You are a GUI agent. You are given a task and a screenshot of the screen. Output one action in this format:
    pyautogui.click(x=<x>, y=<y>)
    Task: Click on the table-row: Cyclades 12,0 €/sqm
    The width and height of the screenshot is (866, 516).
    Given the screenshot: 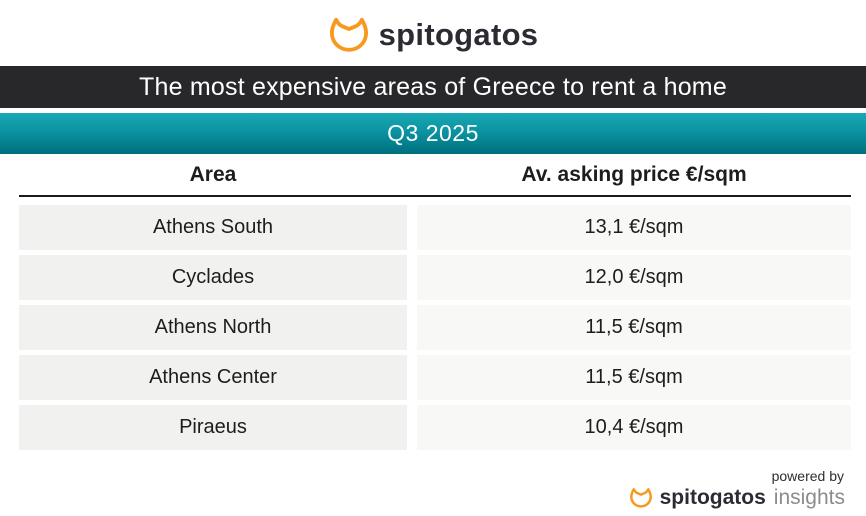 What is the action you would take?
    pyautogui.click(x=435, y=277)
    